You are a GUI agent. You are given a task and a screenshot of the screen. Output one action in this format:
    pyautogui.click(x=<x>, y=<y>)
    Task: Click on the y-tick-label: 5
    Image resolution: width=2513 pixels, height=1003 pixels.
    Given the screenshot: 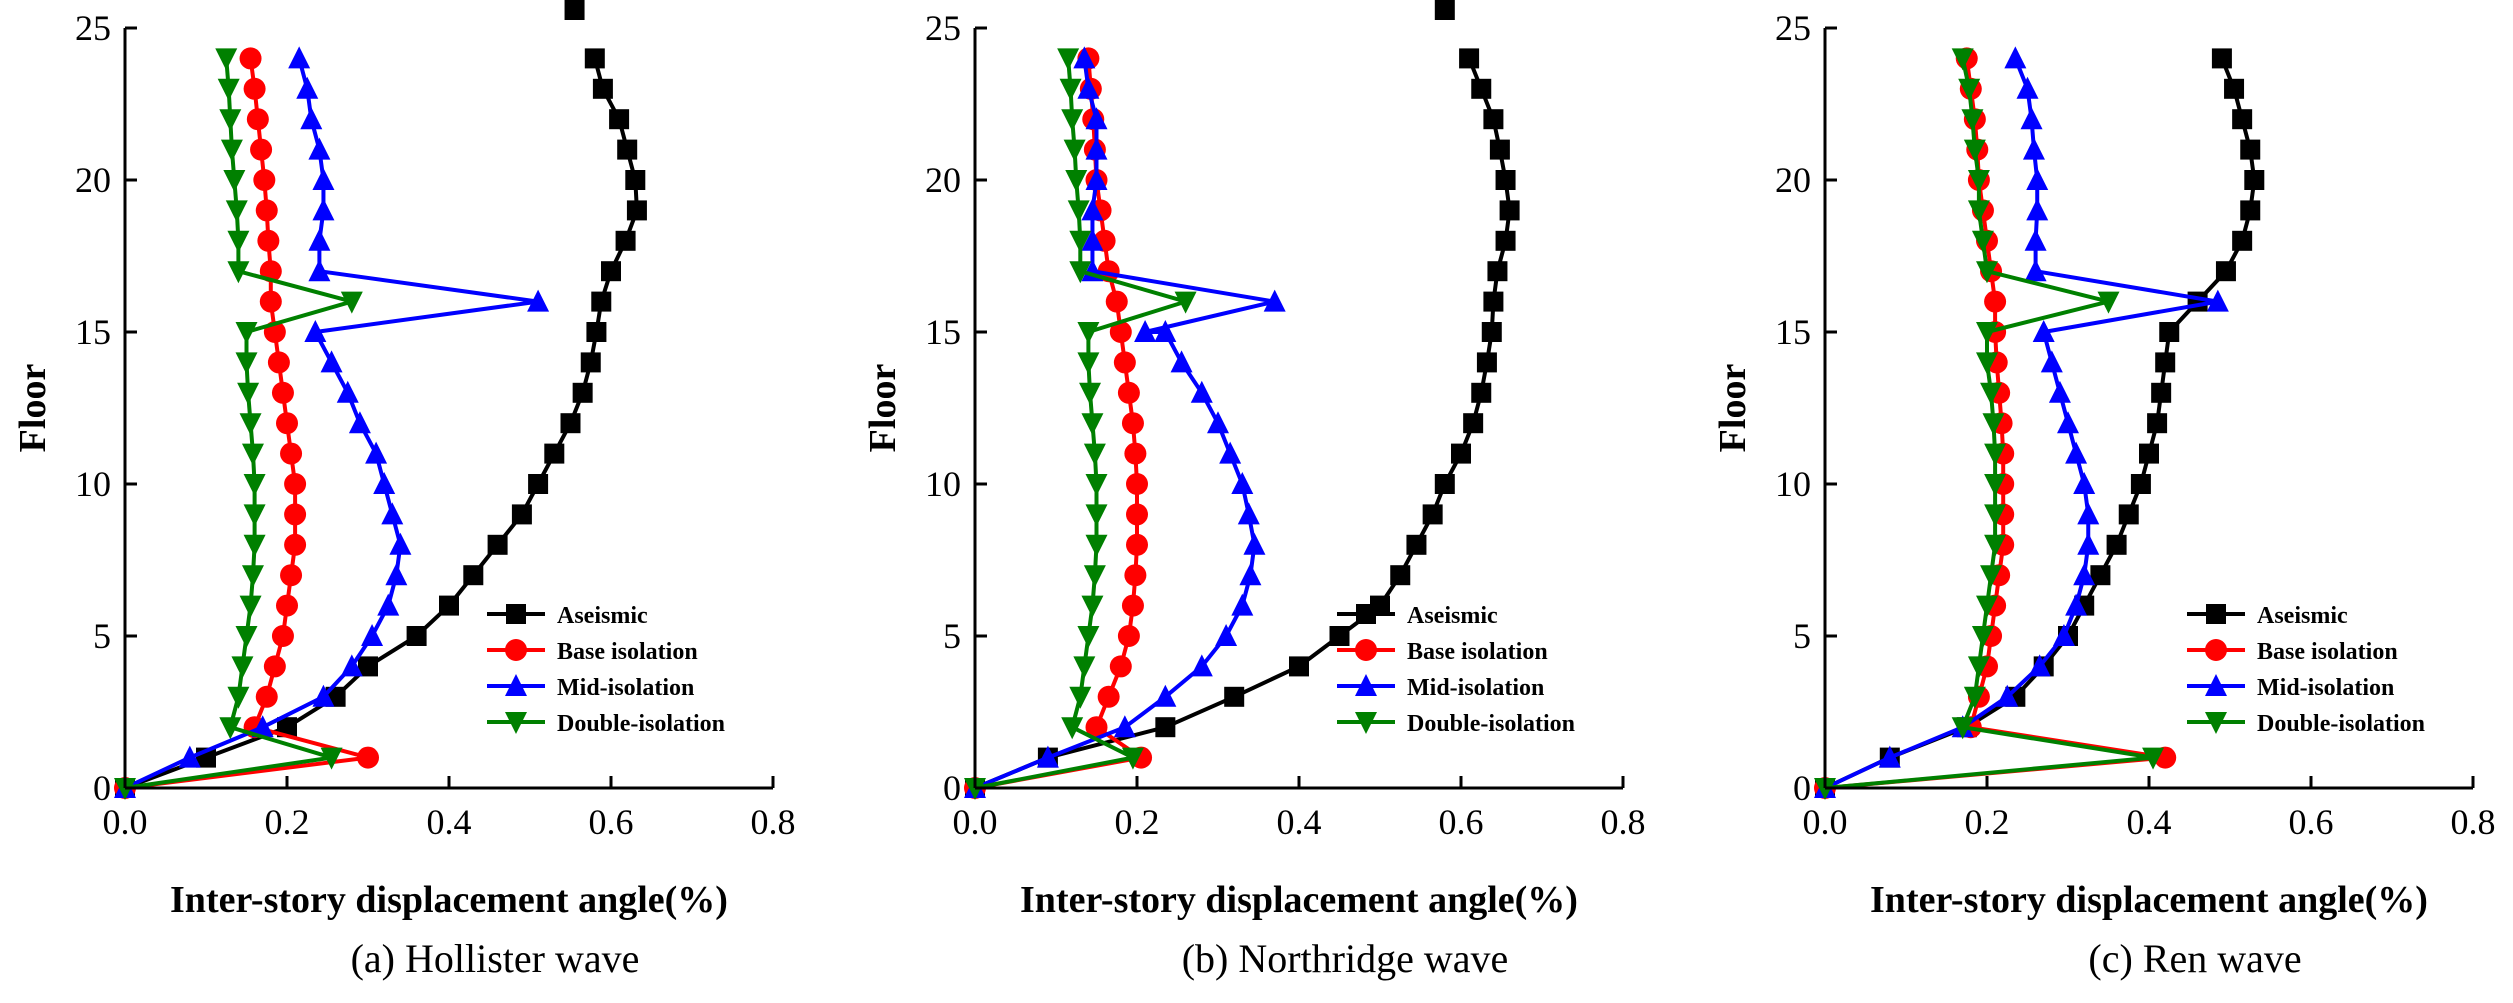 What is the action you would take?
    pyautogui.click(x=1802, y=636)
    